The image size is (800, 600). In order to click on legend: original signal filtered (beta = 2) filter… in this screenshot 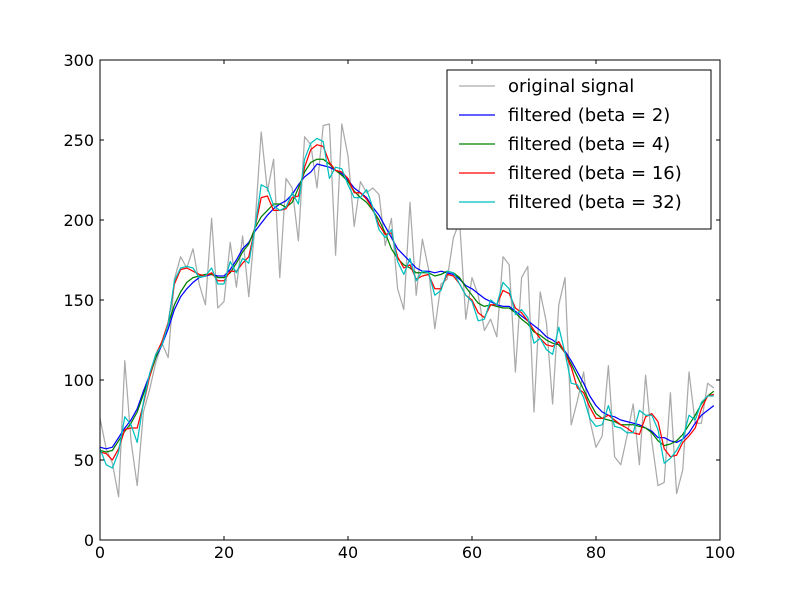, I will do `click(579, 149)`.